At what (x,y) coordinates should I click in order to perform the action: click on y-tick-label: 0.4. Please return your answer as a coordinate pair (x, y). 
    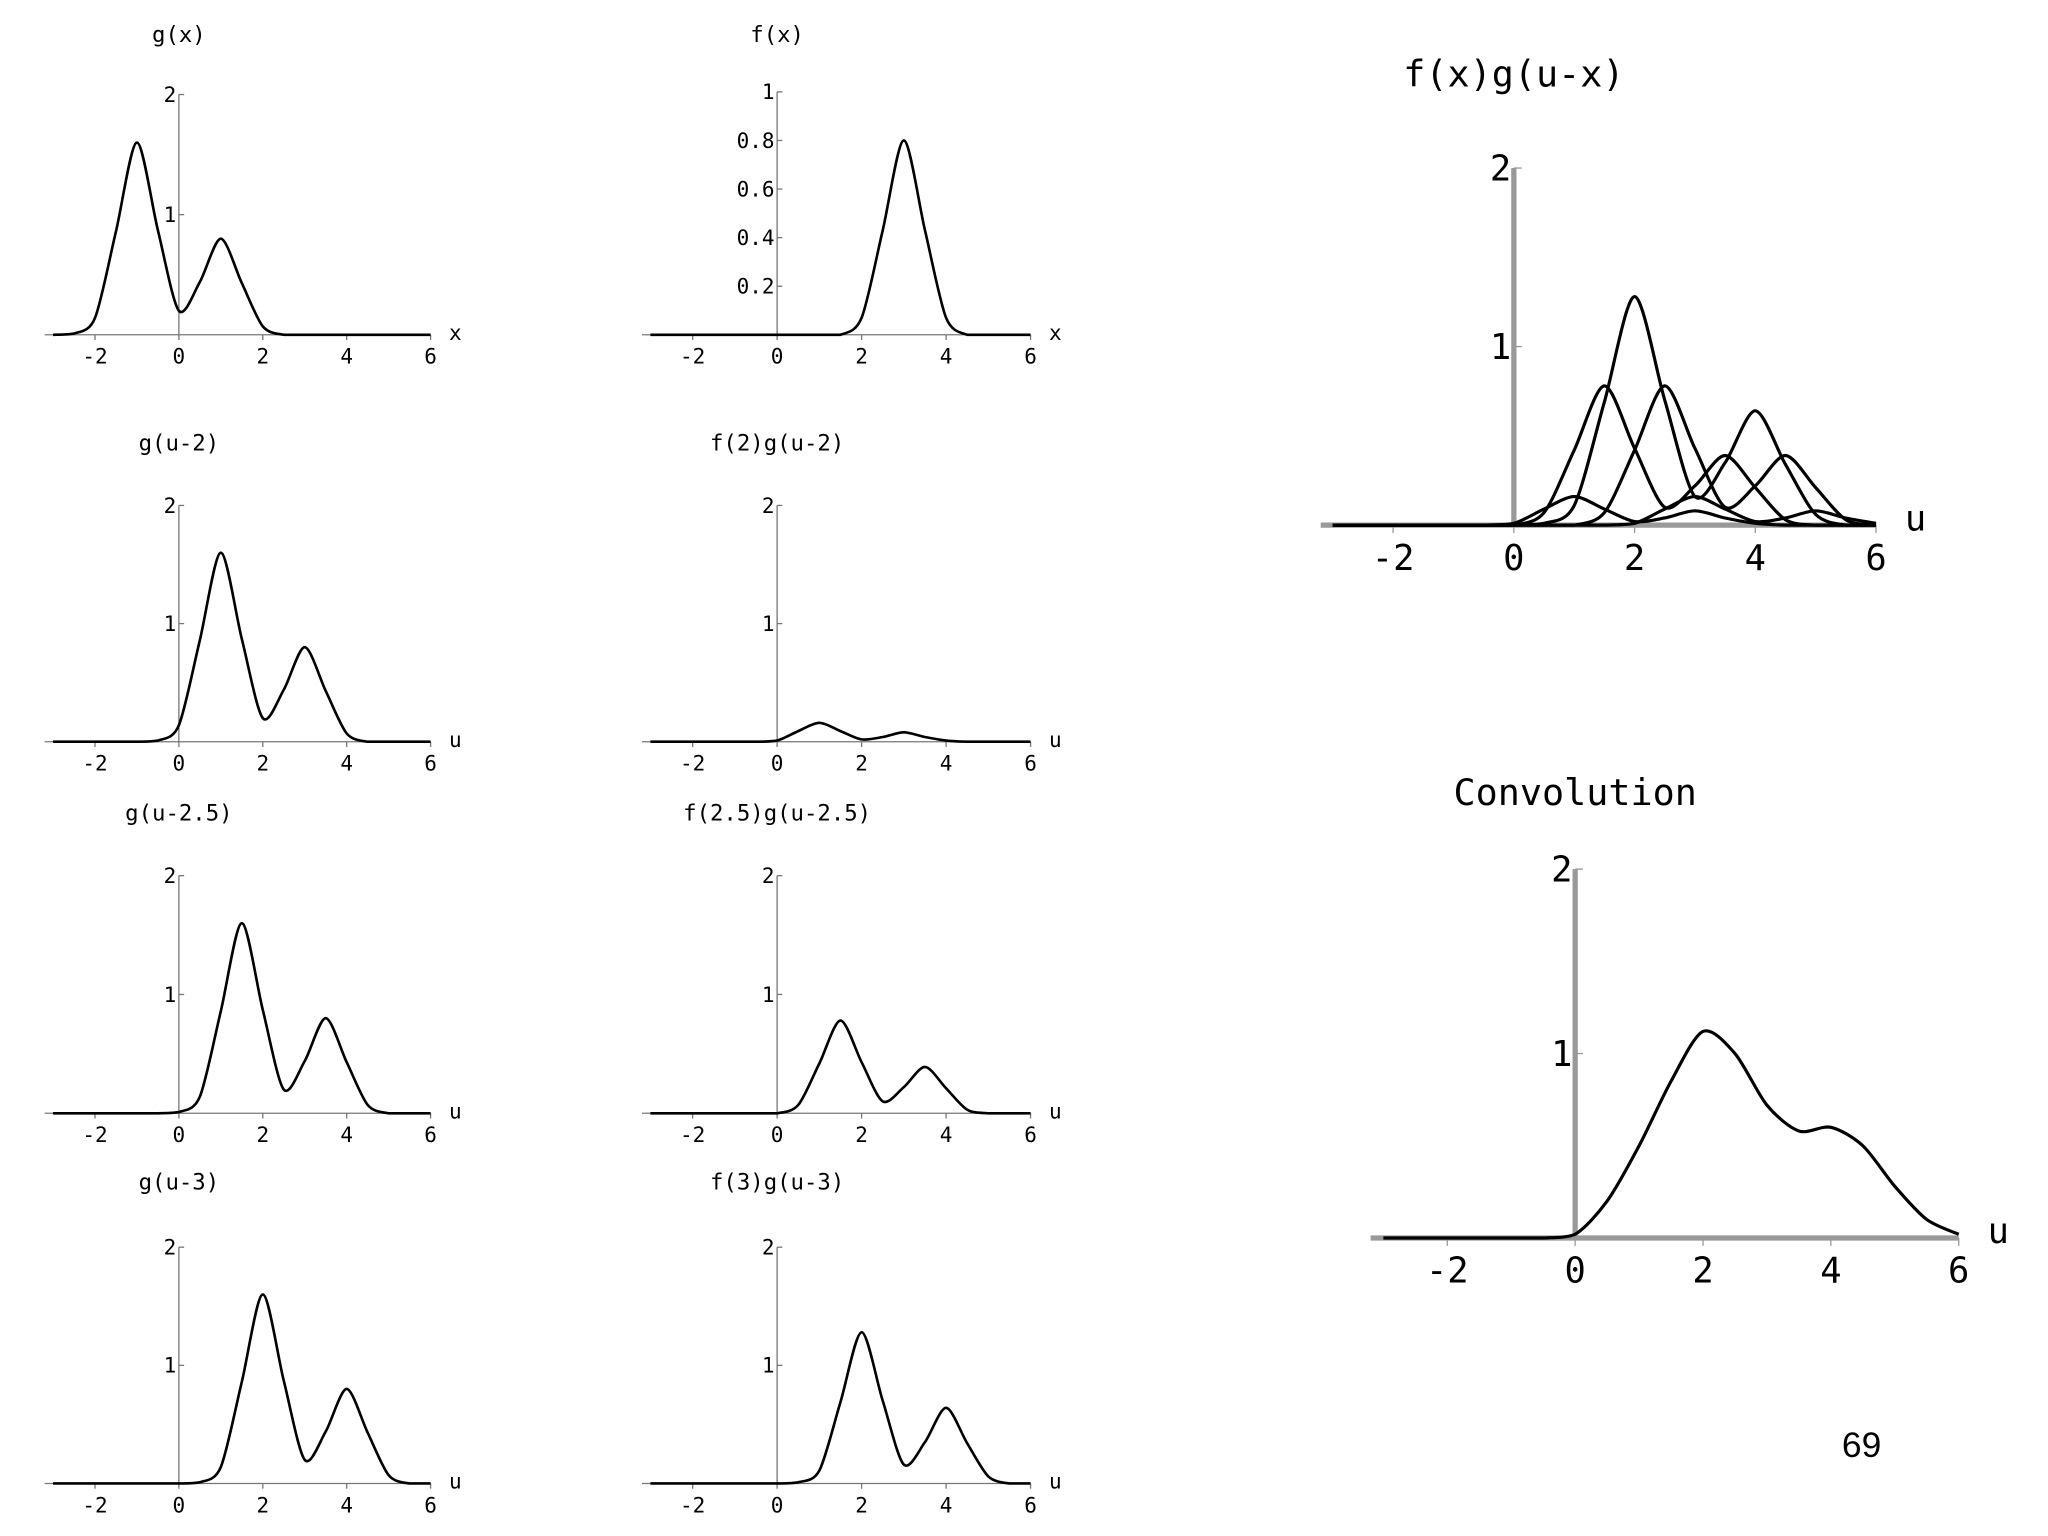
    Looking at the image, I should click on (756, 238).